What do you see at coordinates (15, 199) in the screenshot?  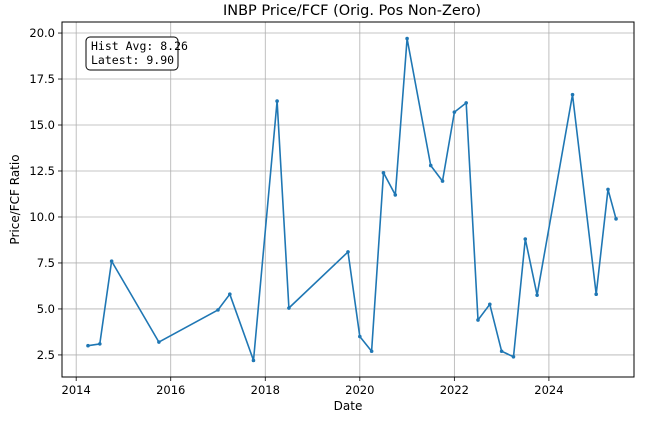 I see `y-axis-label: Price/FCF Ratio` at bounding box center [15, 199].